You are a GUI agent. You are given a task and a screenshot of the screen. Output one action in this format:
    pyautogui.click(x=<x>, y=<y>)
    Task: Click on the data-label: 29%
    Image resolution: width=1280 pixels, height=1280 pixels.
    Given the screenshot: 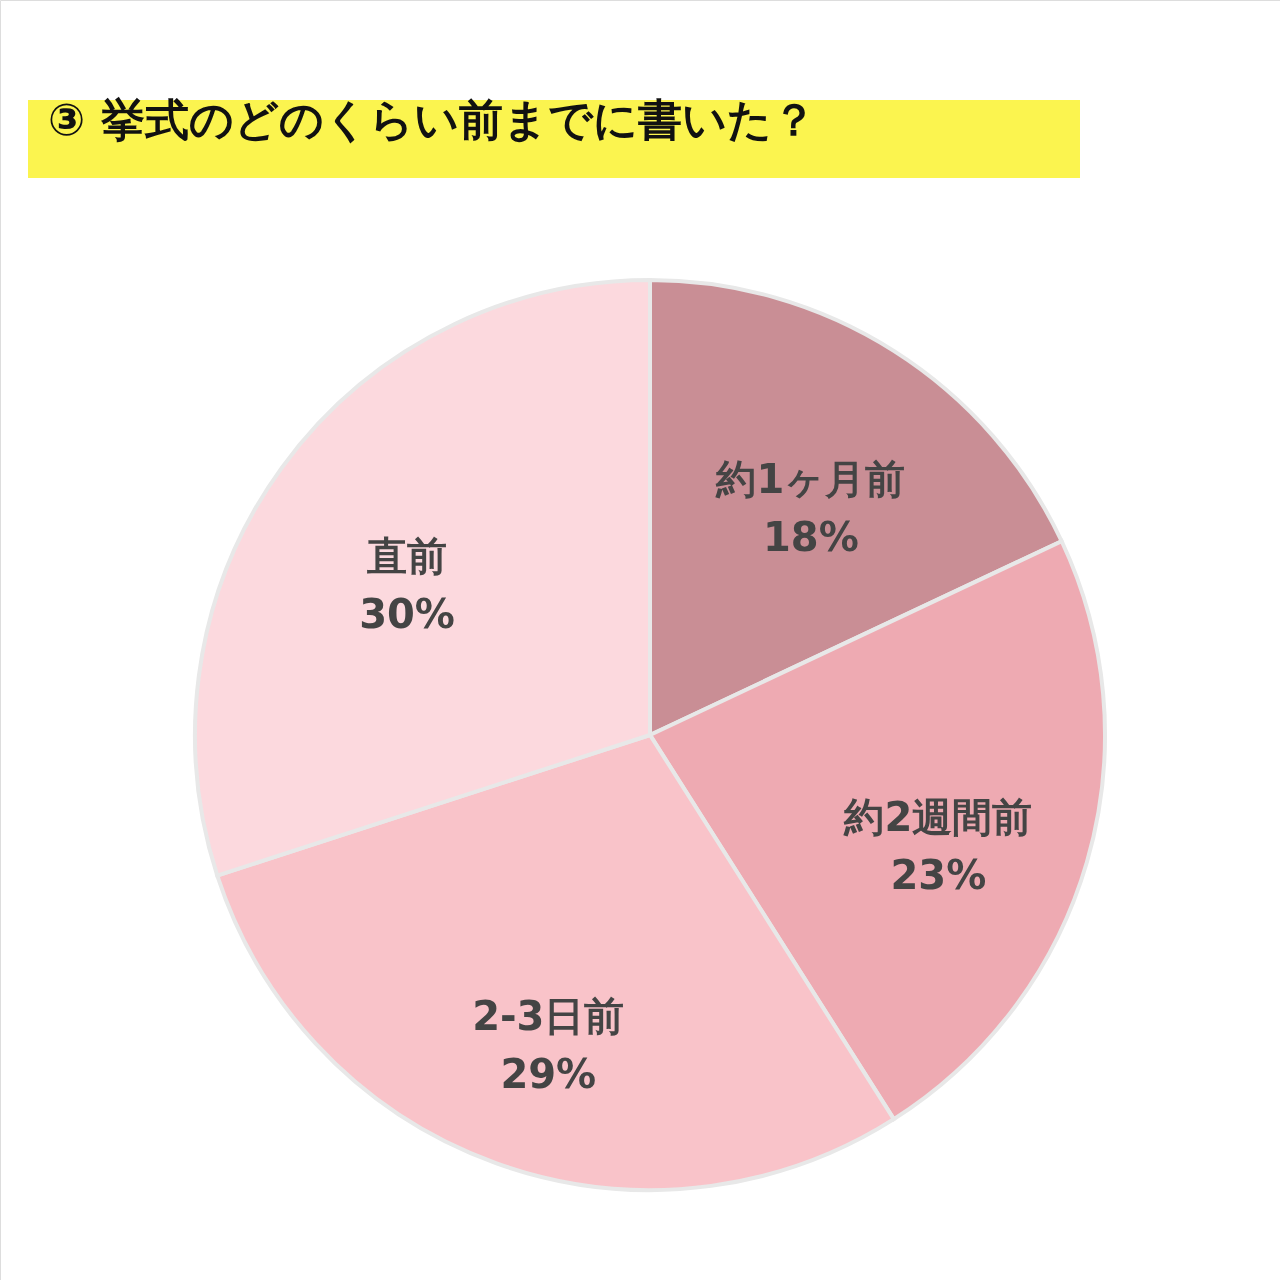 What is the action you would take?
    pyautogui.click(x=548, y=1073)
    